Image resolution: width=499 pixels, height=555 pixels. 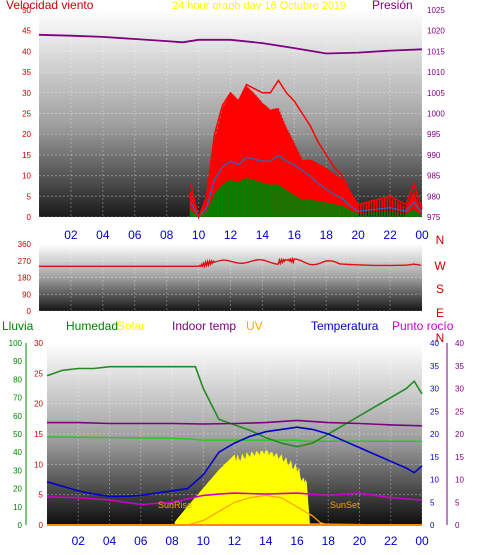 I want to click on direction-tick-label: 270, so click(x=25, y=261).